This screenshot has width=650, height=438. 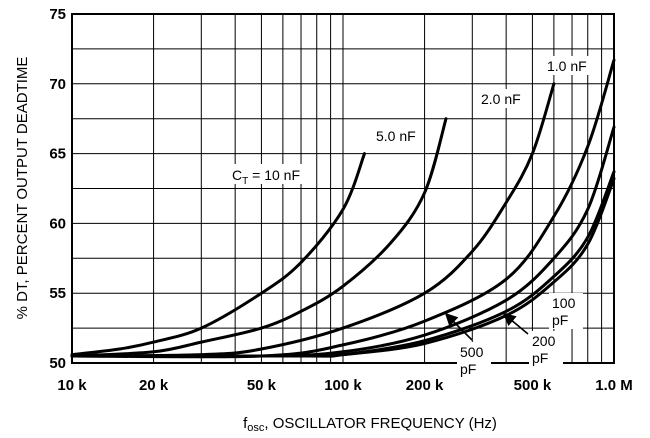 I want to click on label-ct10nF-bg, so click(x=269, y=174).